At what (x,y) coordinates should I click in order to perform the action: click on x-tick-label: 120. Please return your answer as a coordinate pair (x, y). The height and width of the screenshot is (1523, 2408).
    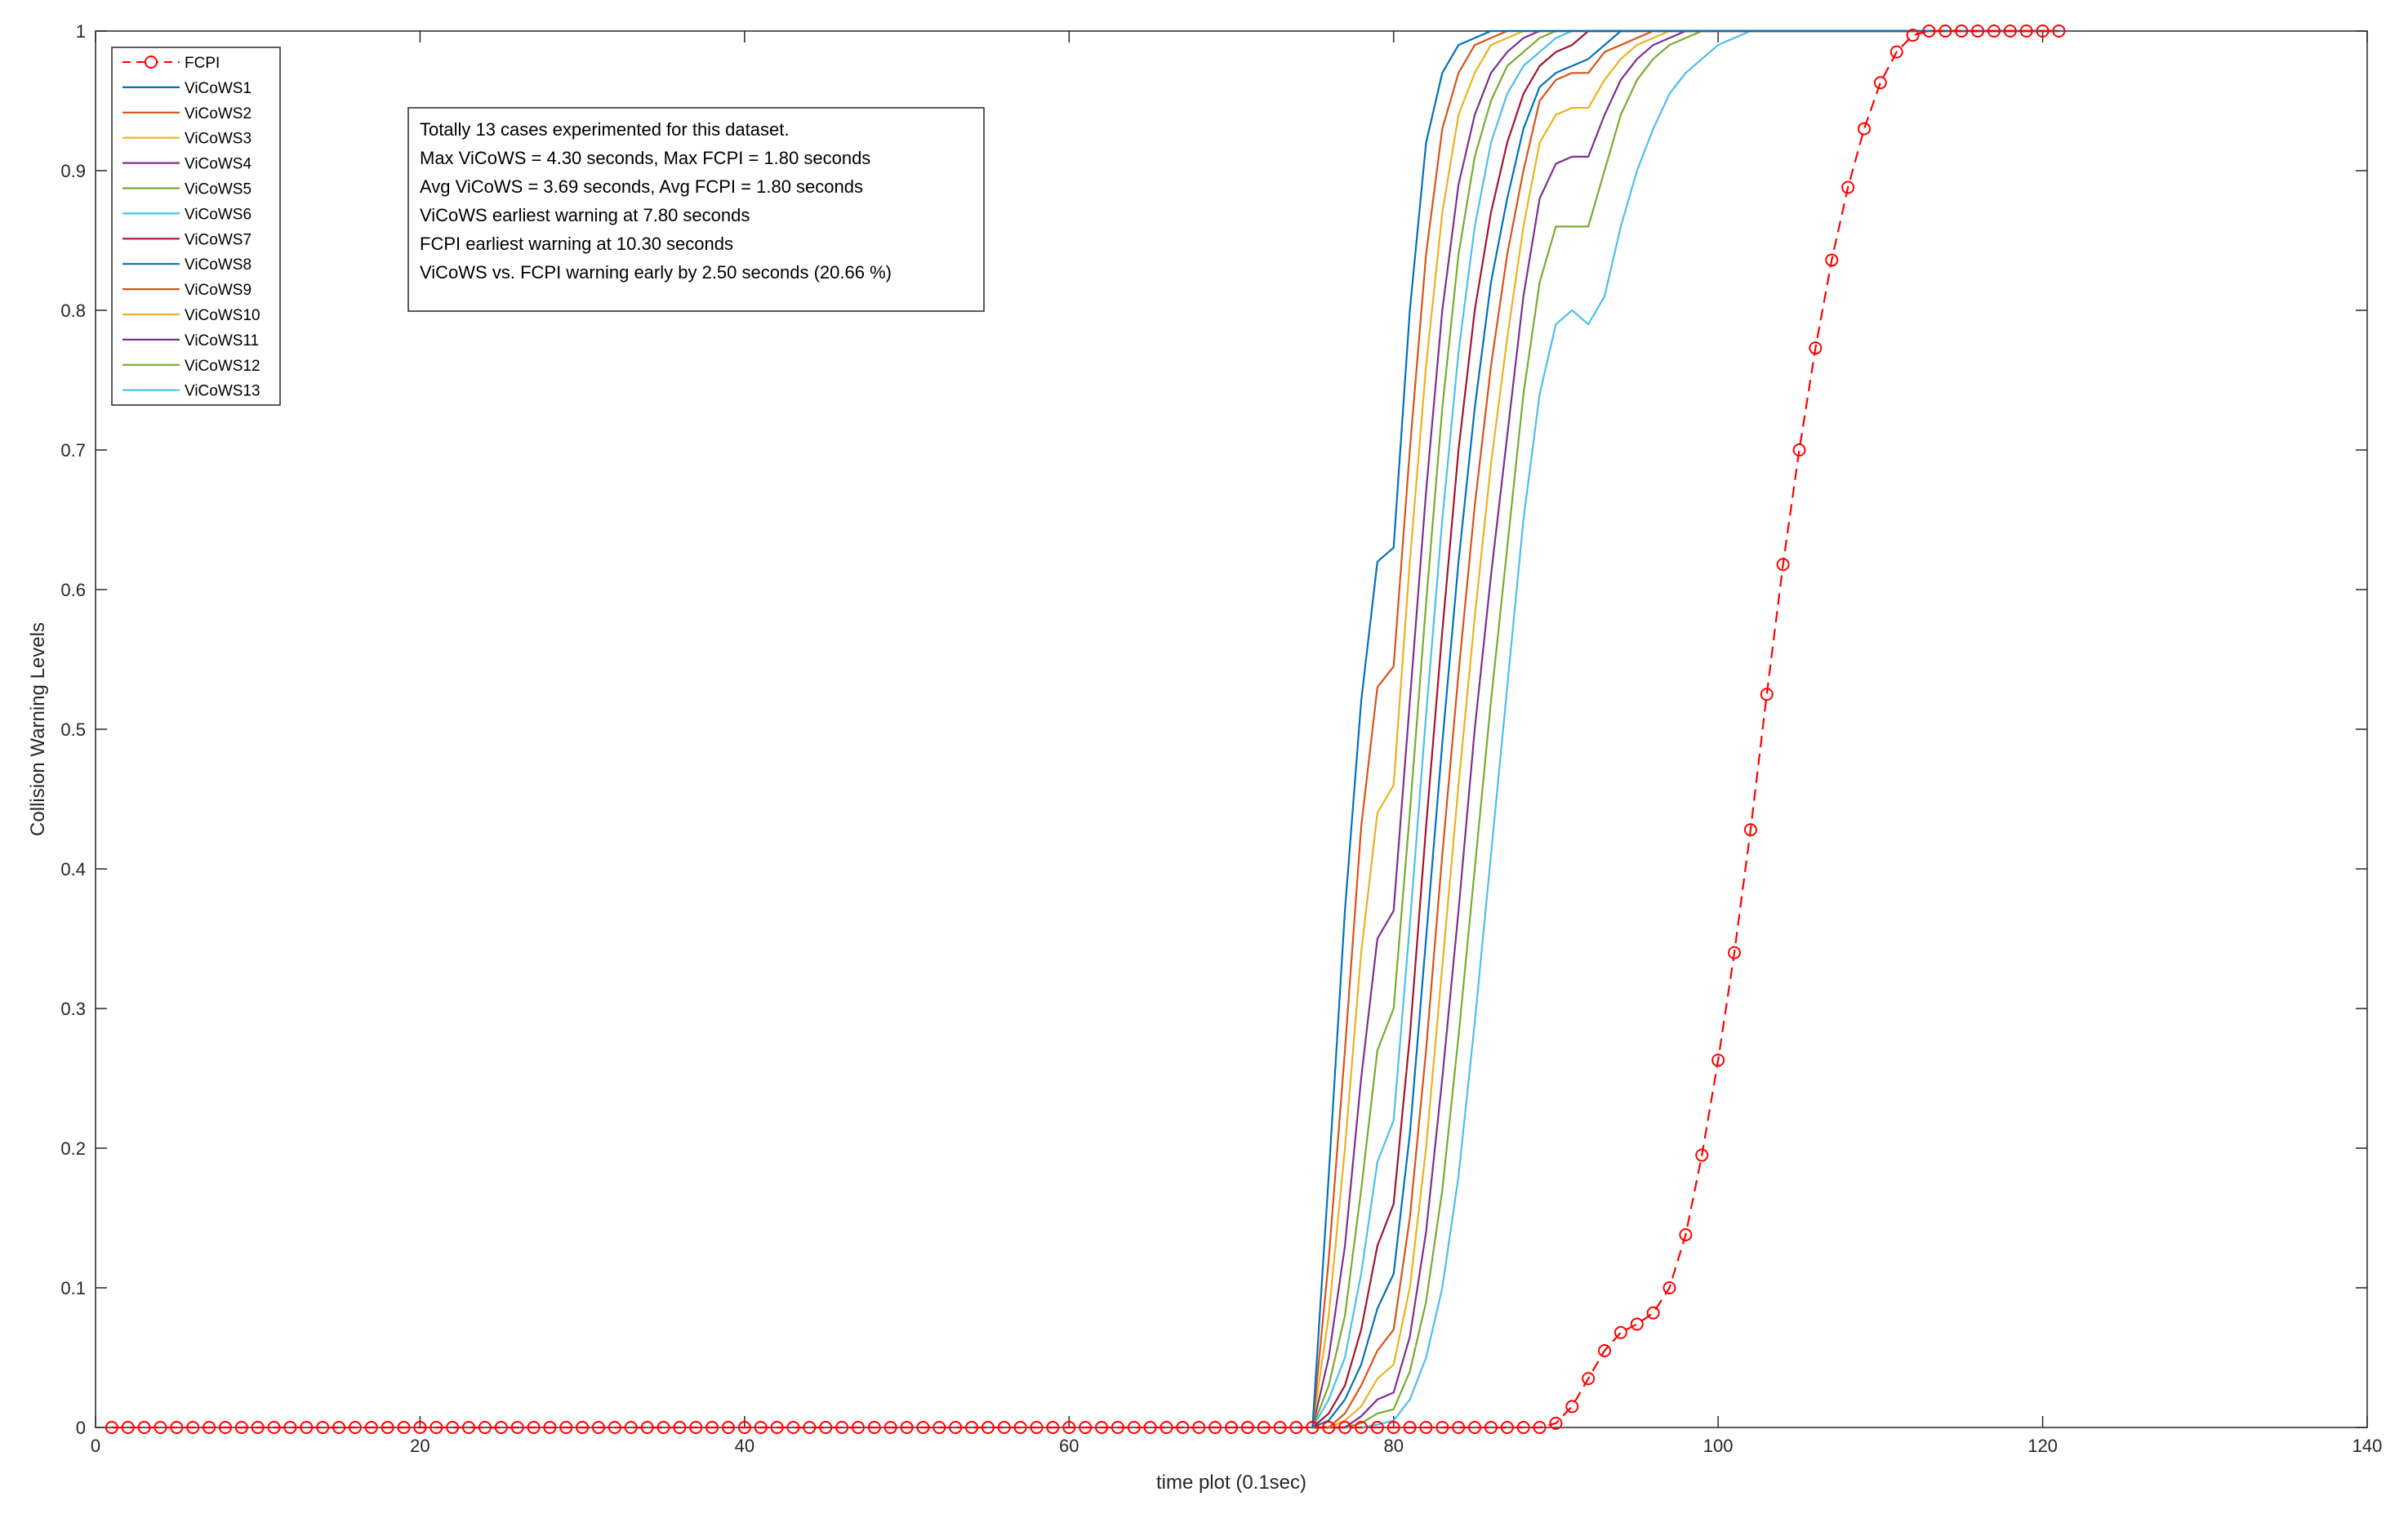
    Looking at the image, I should click on (2042, 1446).